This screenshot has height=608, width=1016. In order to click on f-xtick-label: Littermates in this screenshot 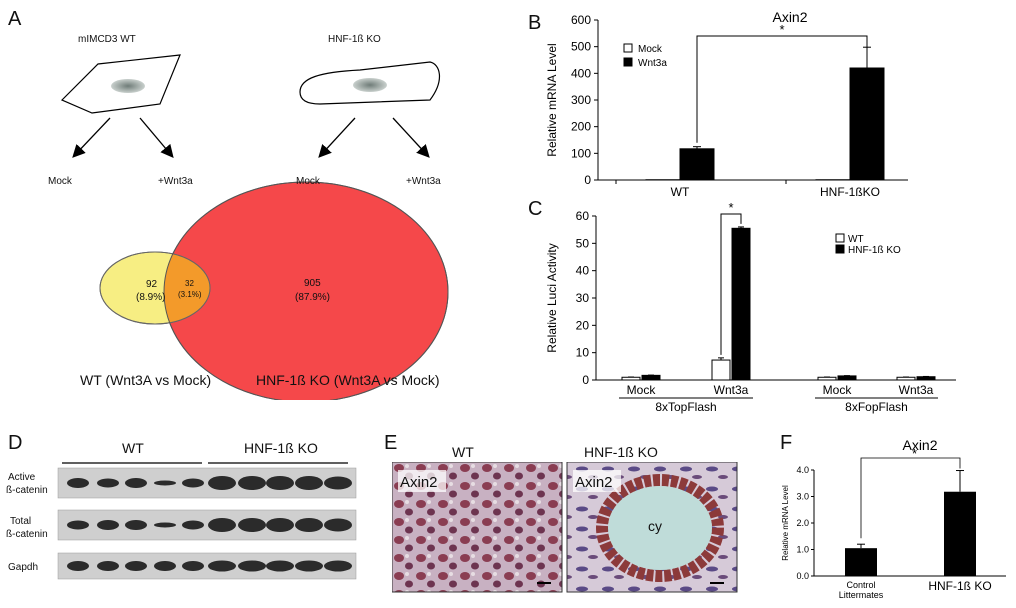, I will do `click(861, 595)`.